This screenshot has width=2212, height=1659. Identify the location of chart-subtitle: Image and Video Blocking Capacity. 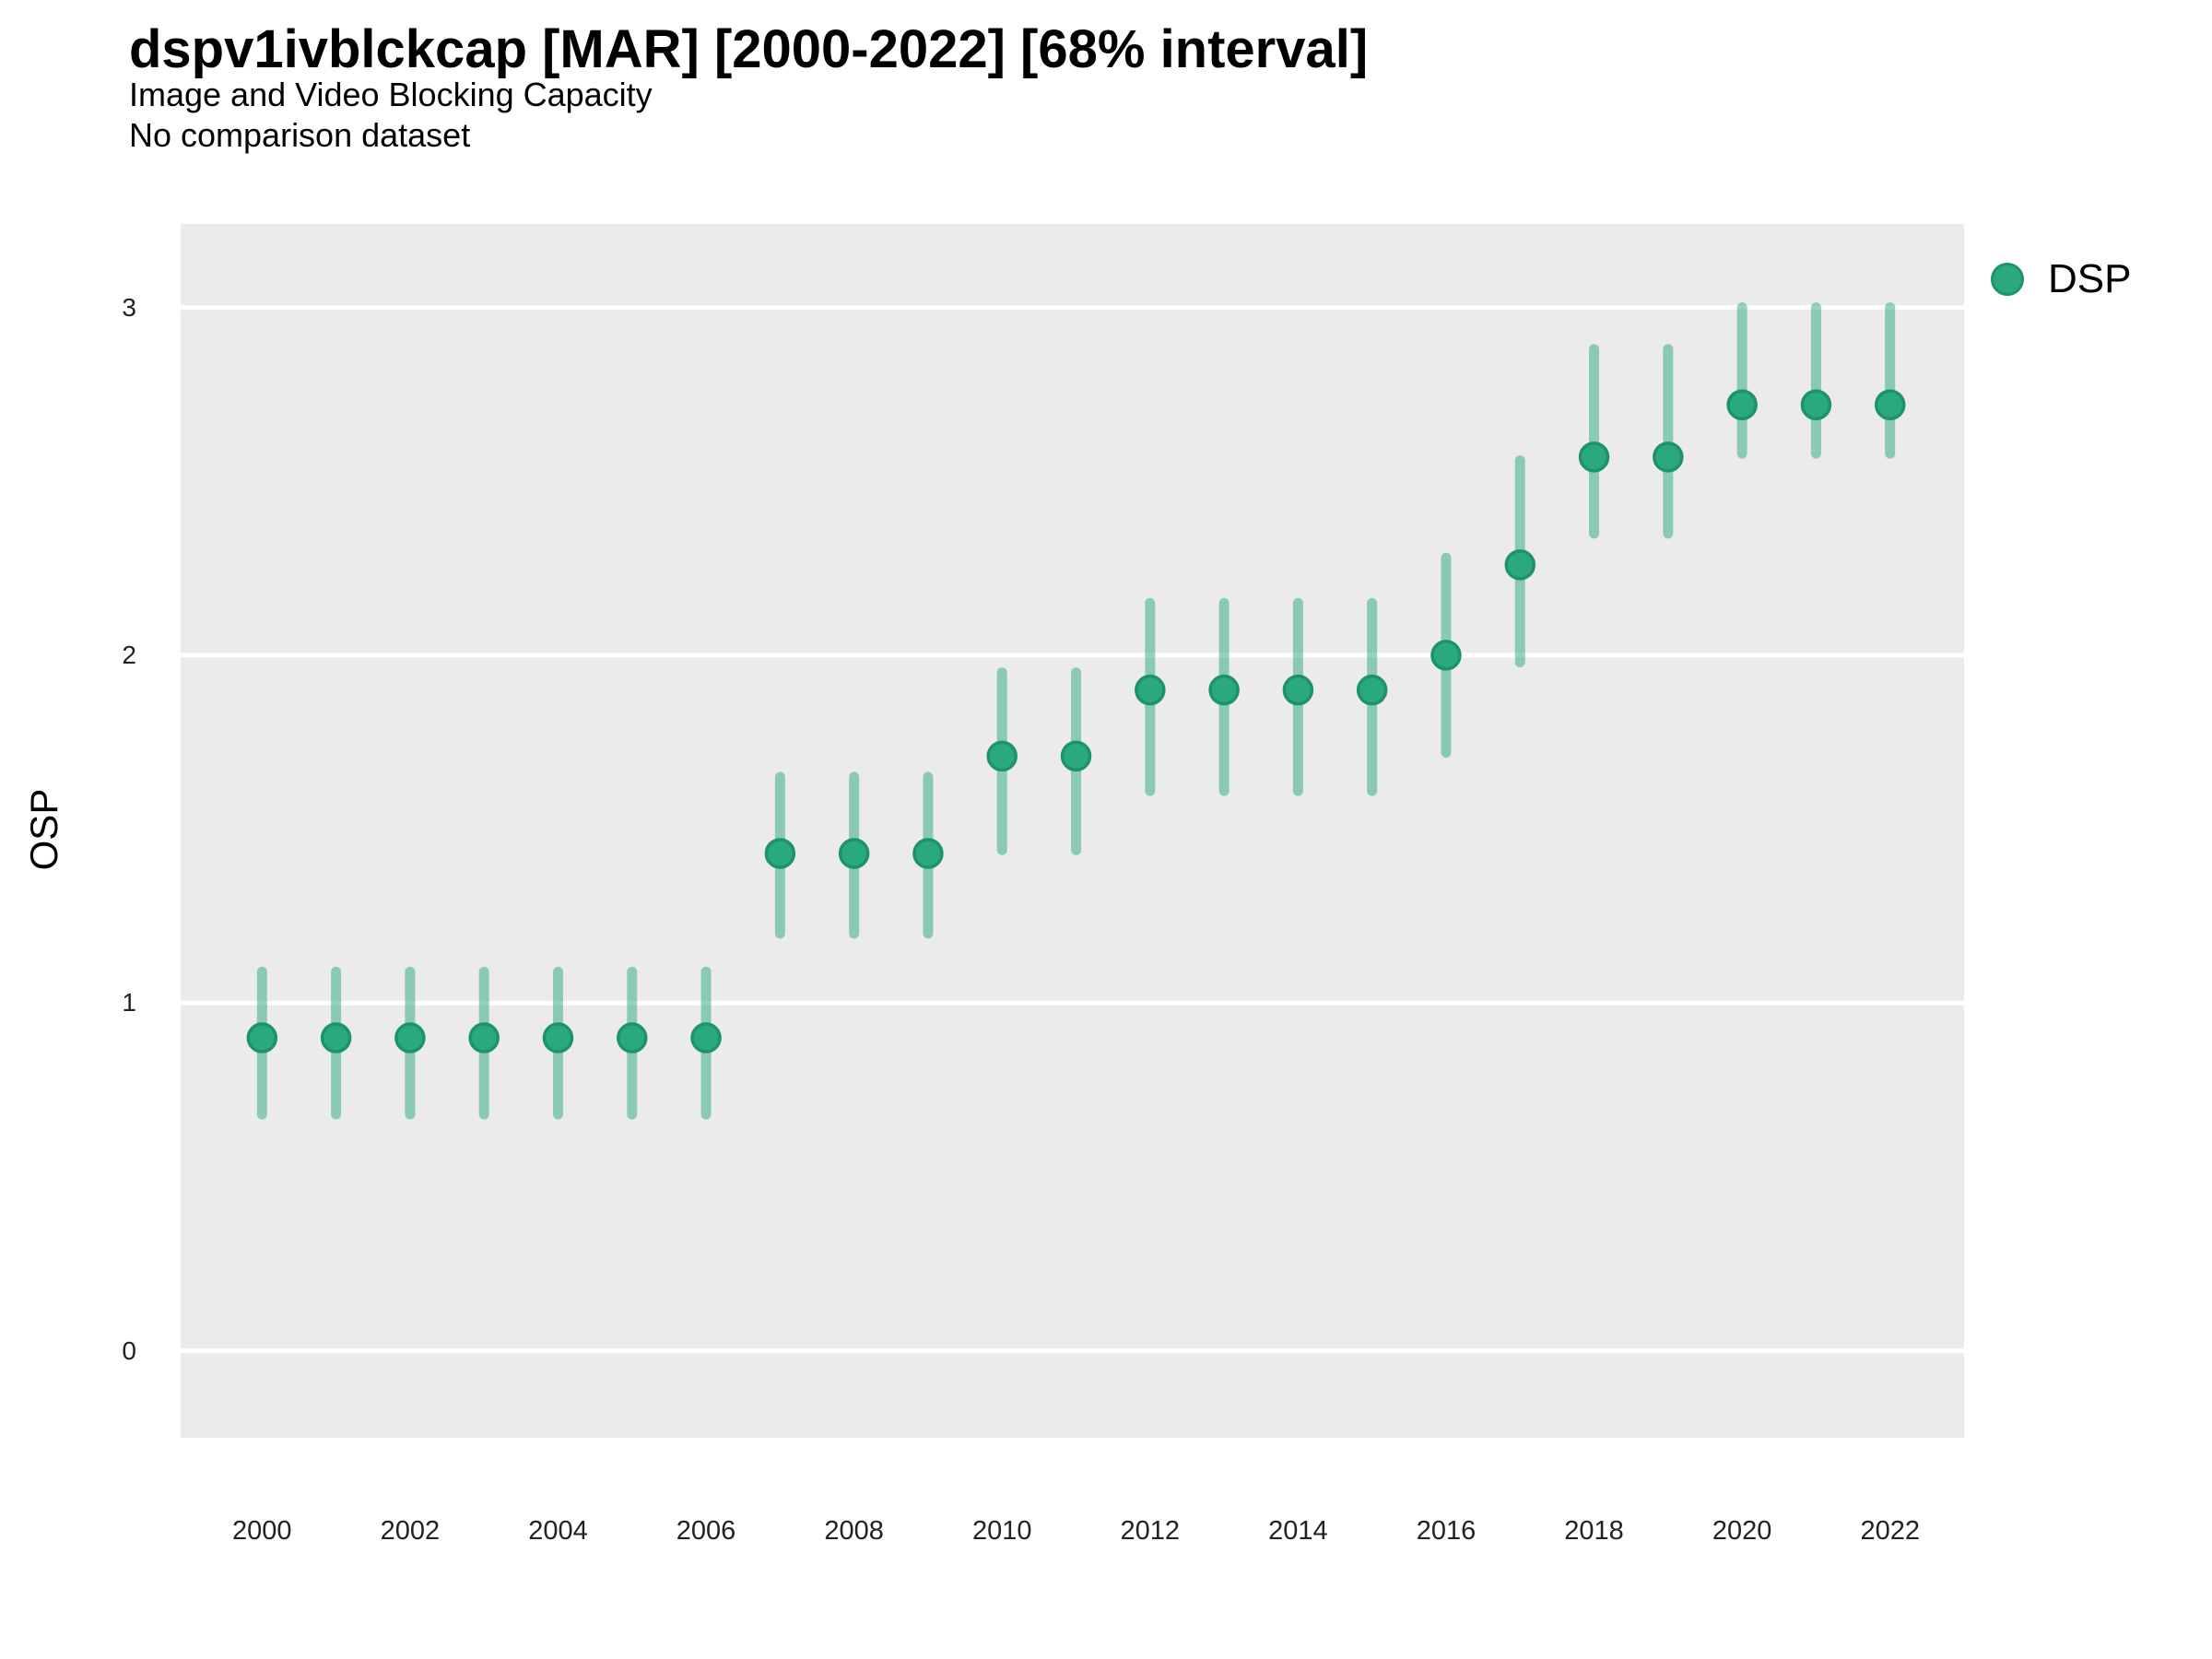
(391, 94).